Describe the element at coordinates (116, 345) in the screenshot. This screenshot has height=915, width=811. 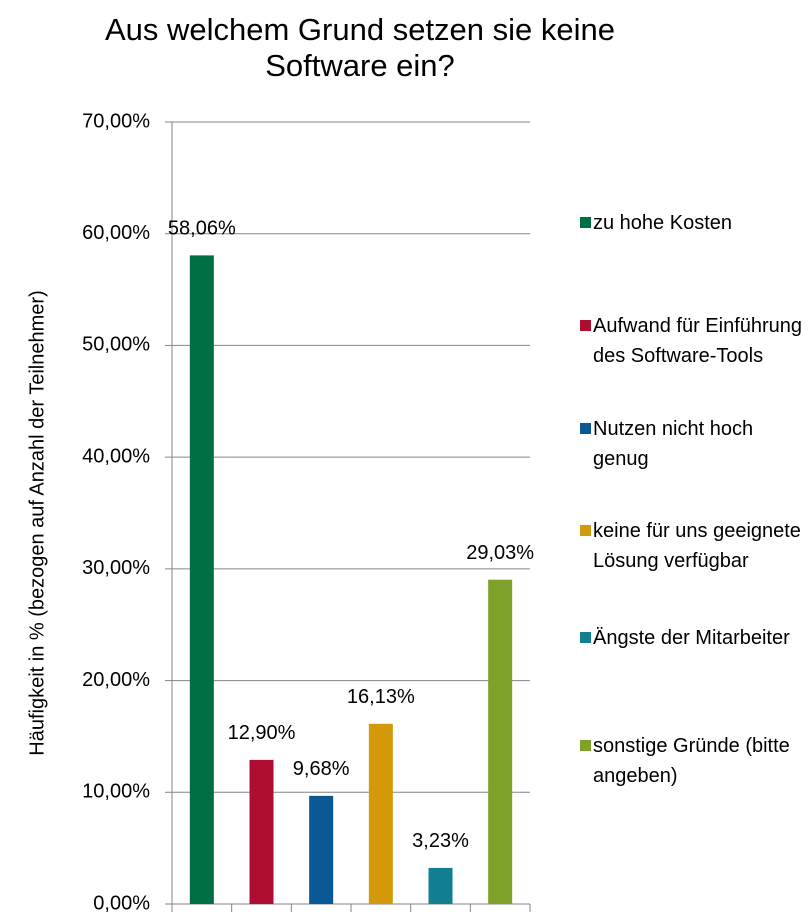
I see `y-tick-label: 50,00%` at that location.